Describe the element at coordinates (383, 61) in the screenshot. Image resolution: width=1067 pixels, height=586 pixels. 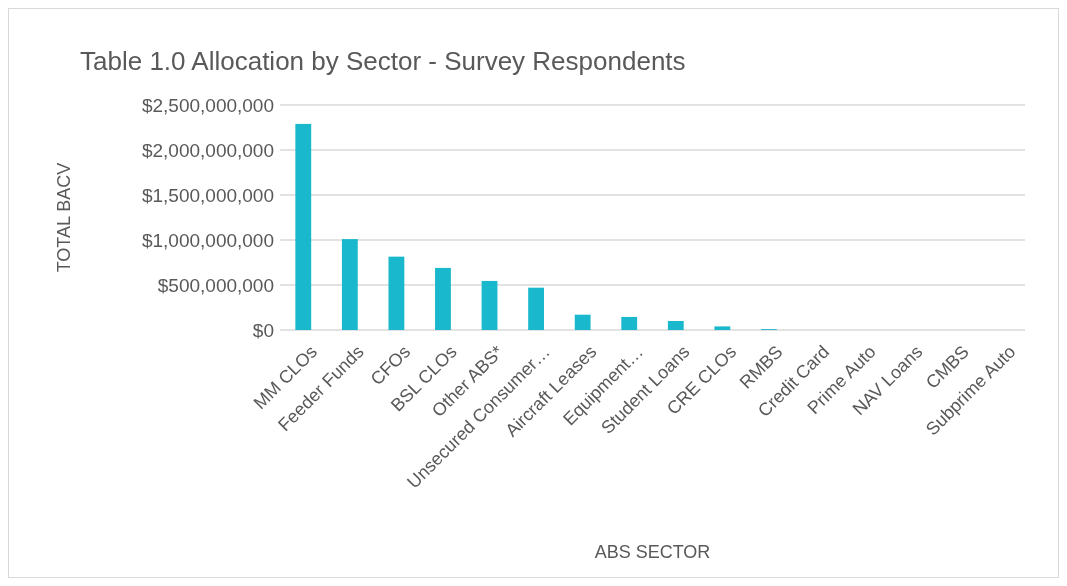
I see `chart-title: Table 1.0 Allocation by Sector - Survey Respondents` at that location.